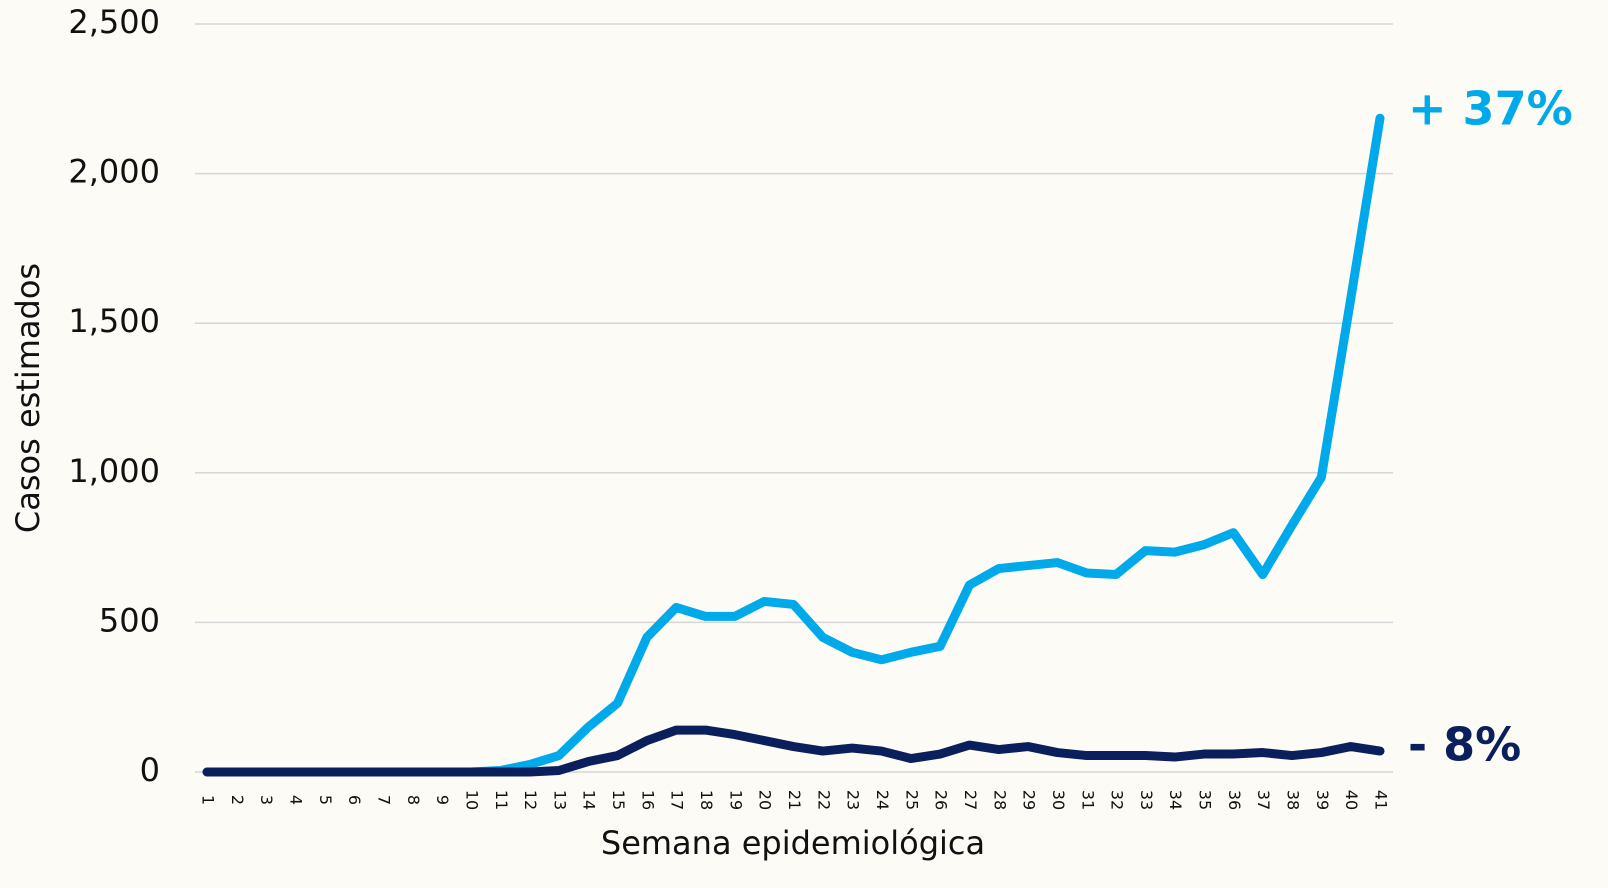 Image resolution: width=1608 pixels, height=888 pixels. What do you see at coordinates (999, 800) in the screenshot?
I see `x-tick-label: 28` at bounding box center [999, 800].